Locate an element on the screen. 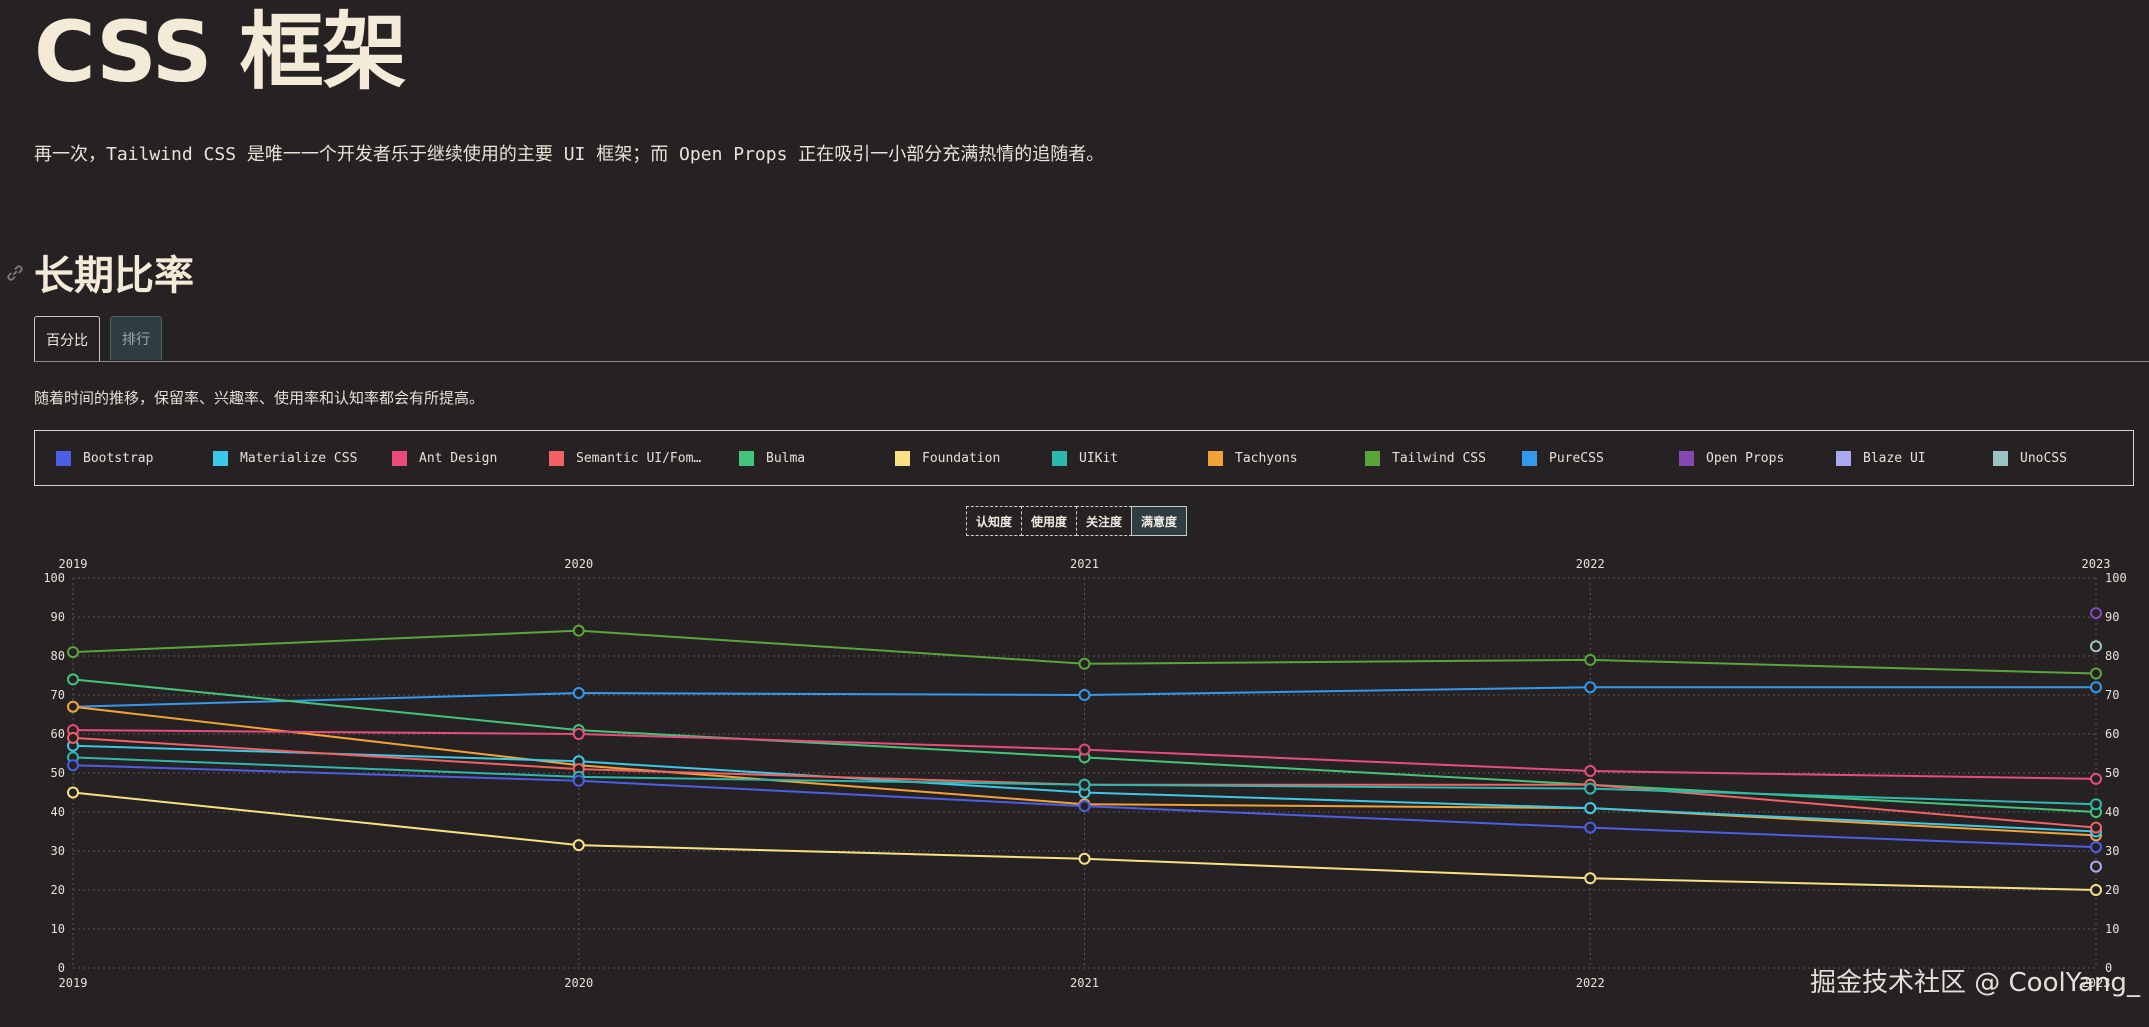 The width and height of the screenshot is (2149, 1027). metric-button-interest: 关注度 is located at coordinates (1104, 521).